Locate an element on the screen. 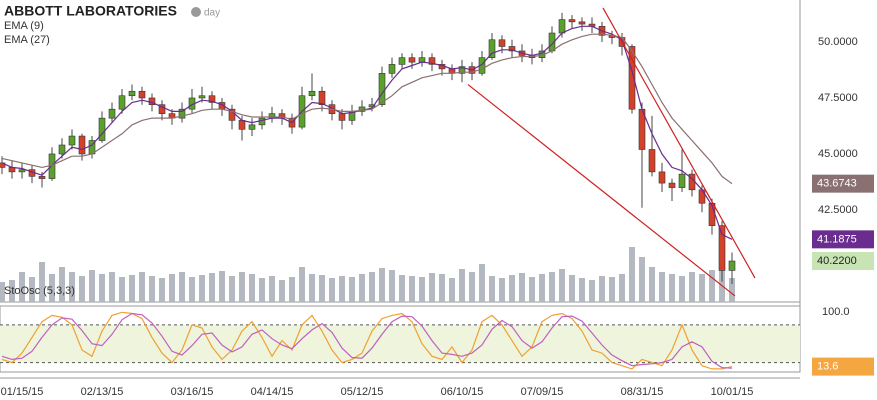  interval-icon is located at coordinates (196, 12).